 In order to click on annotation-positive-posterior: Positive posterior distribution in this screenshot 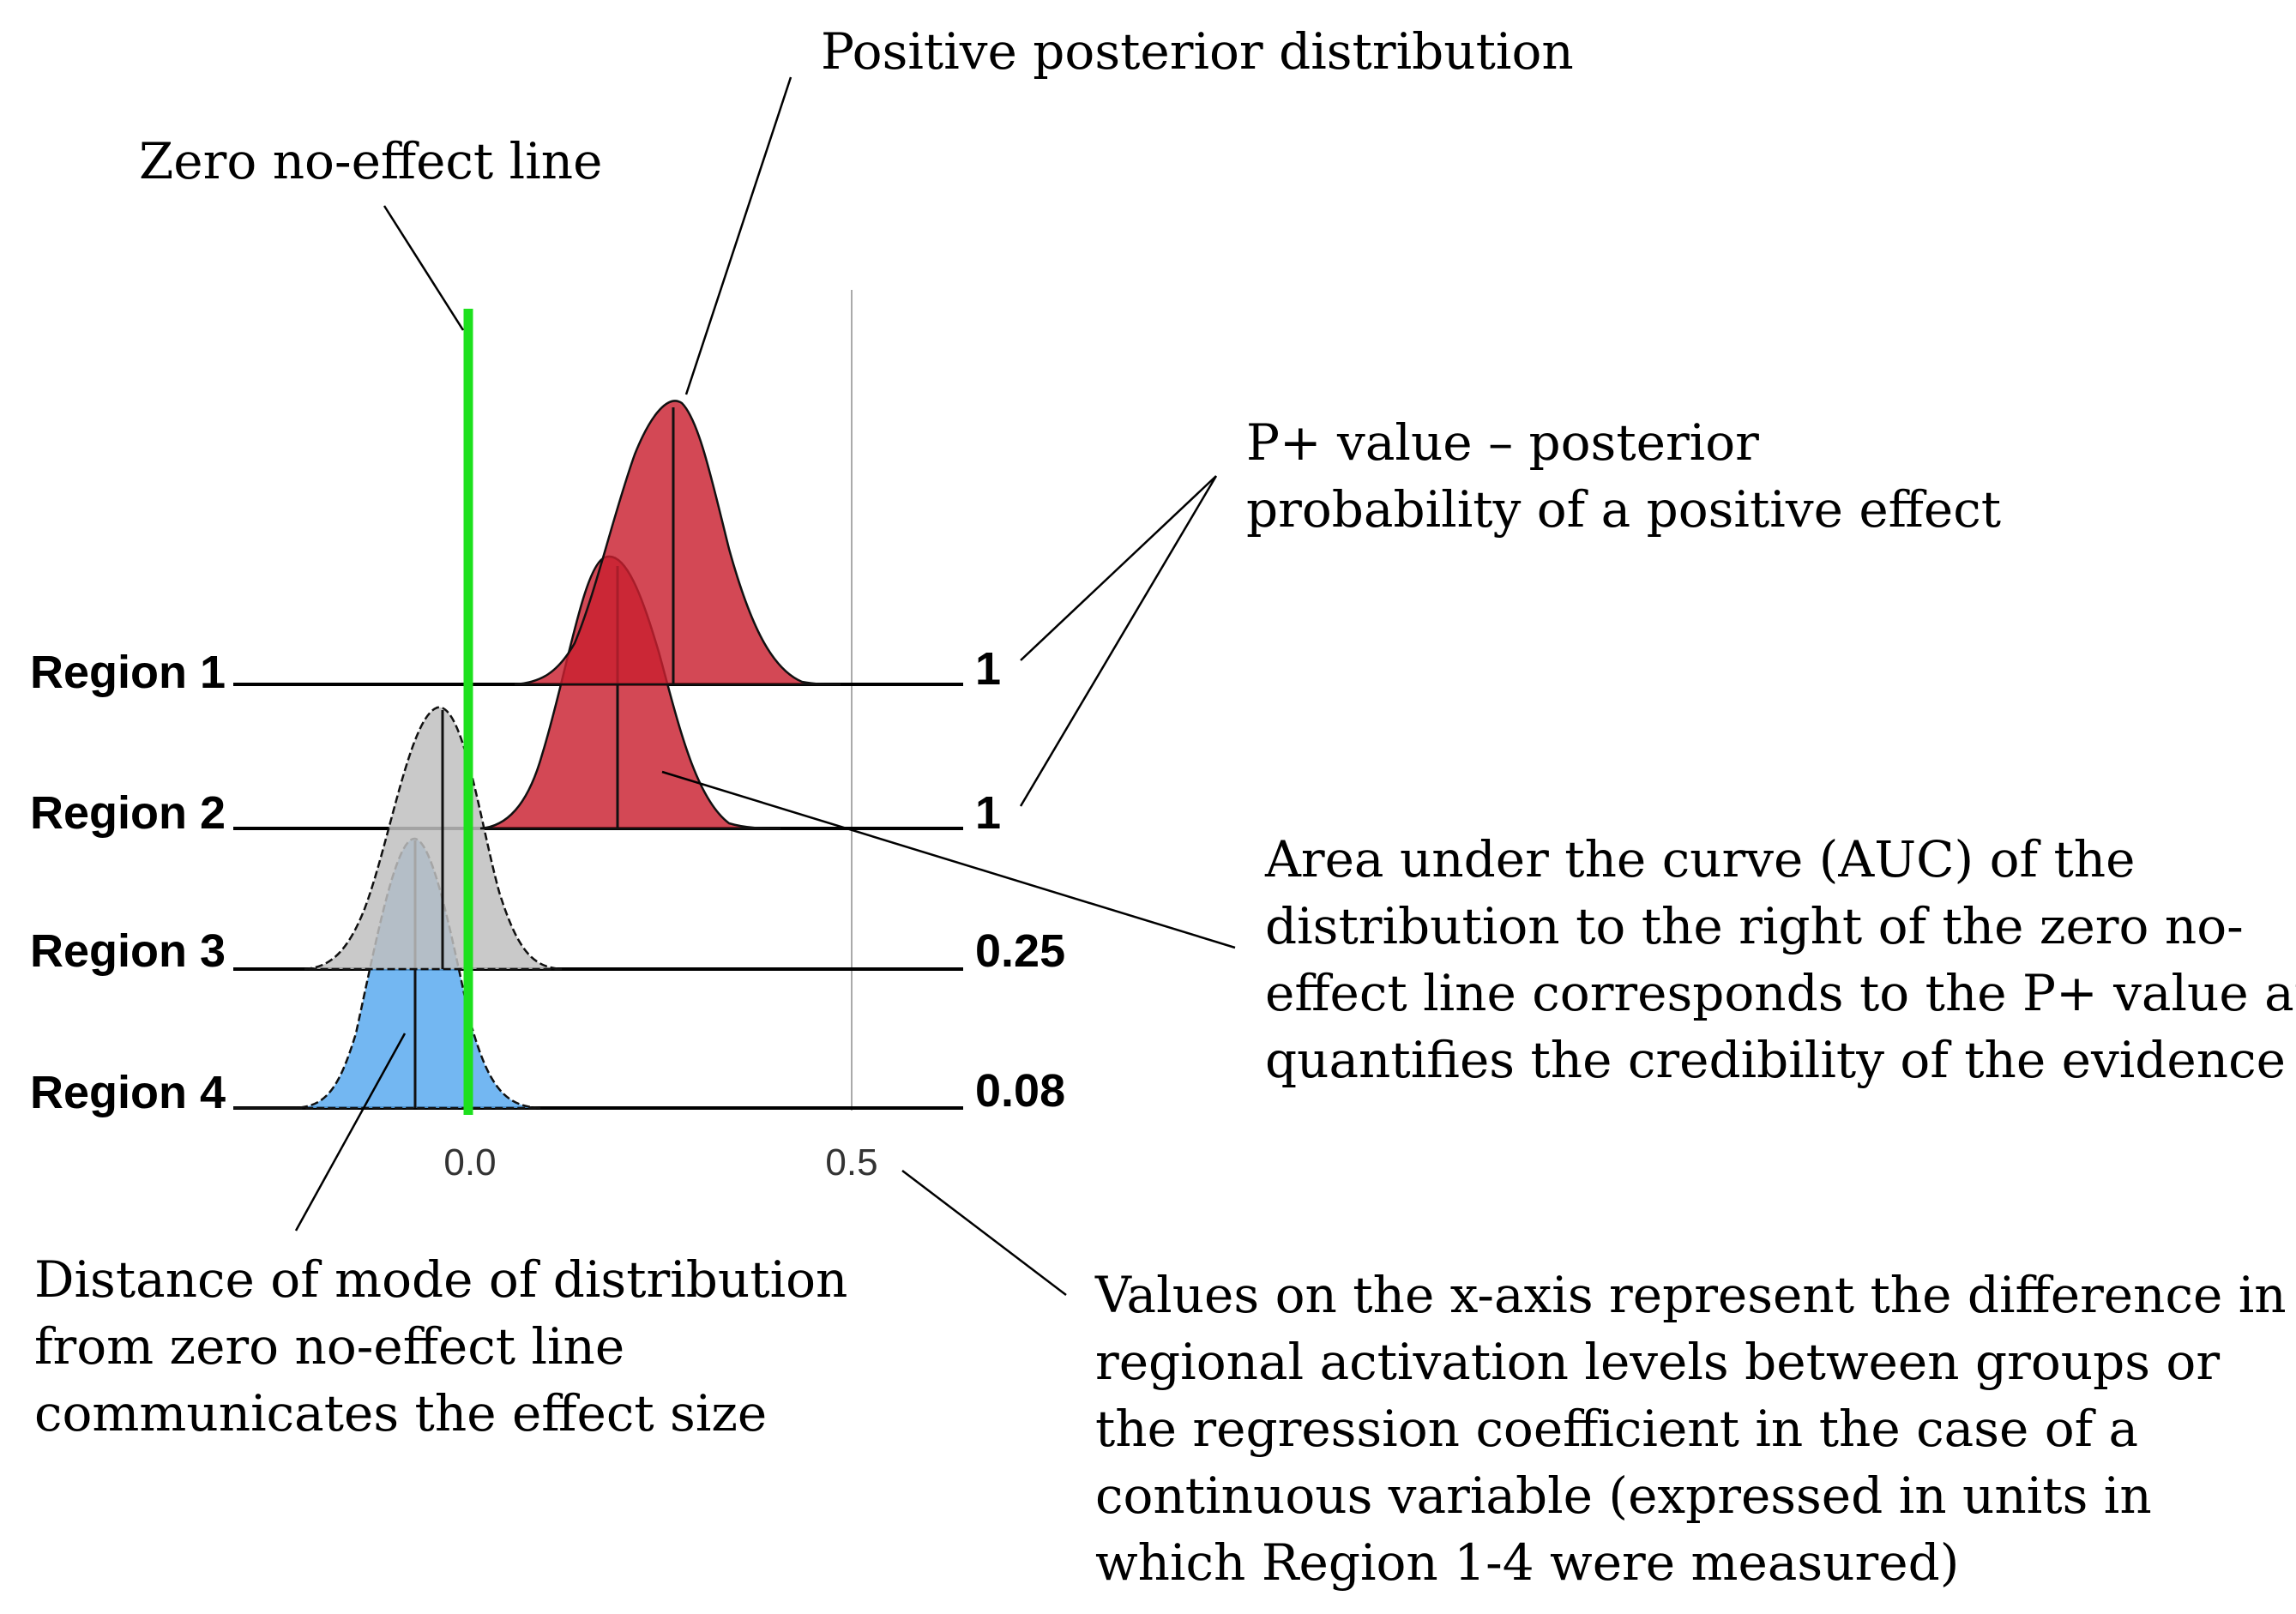, I will do `click(1197, 51)`.